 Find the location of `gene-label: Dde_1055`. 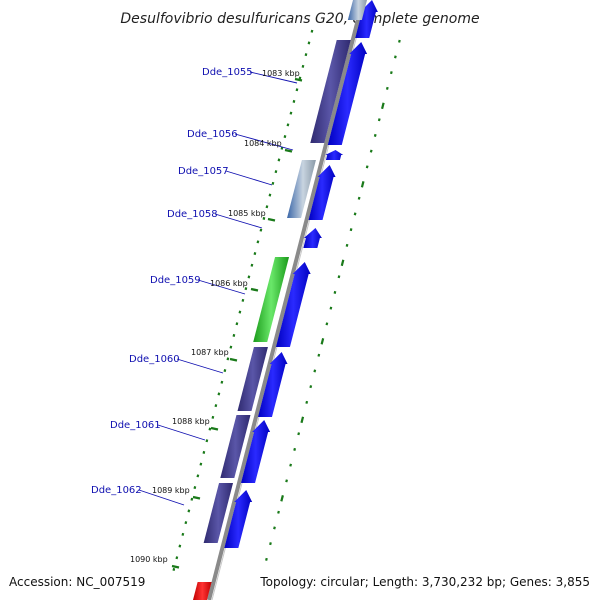

gene-label: Dde_1055 is located at coordinates (227, 72).